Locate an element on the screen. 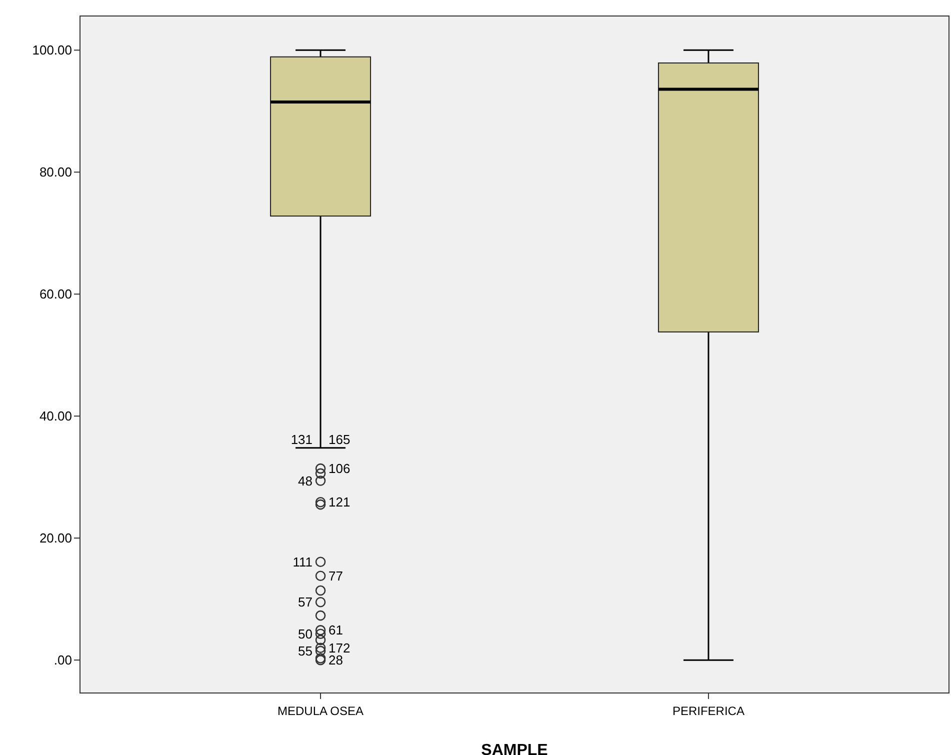 This screenshot has height=755, width=951. annotation: 172 is located at coordinates (339, 648).